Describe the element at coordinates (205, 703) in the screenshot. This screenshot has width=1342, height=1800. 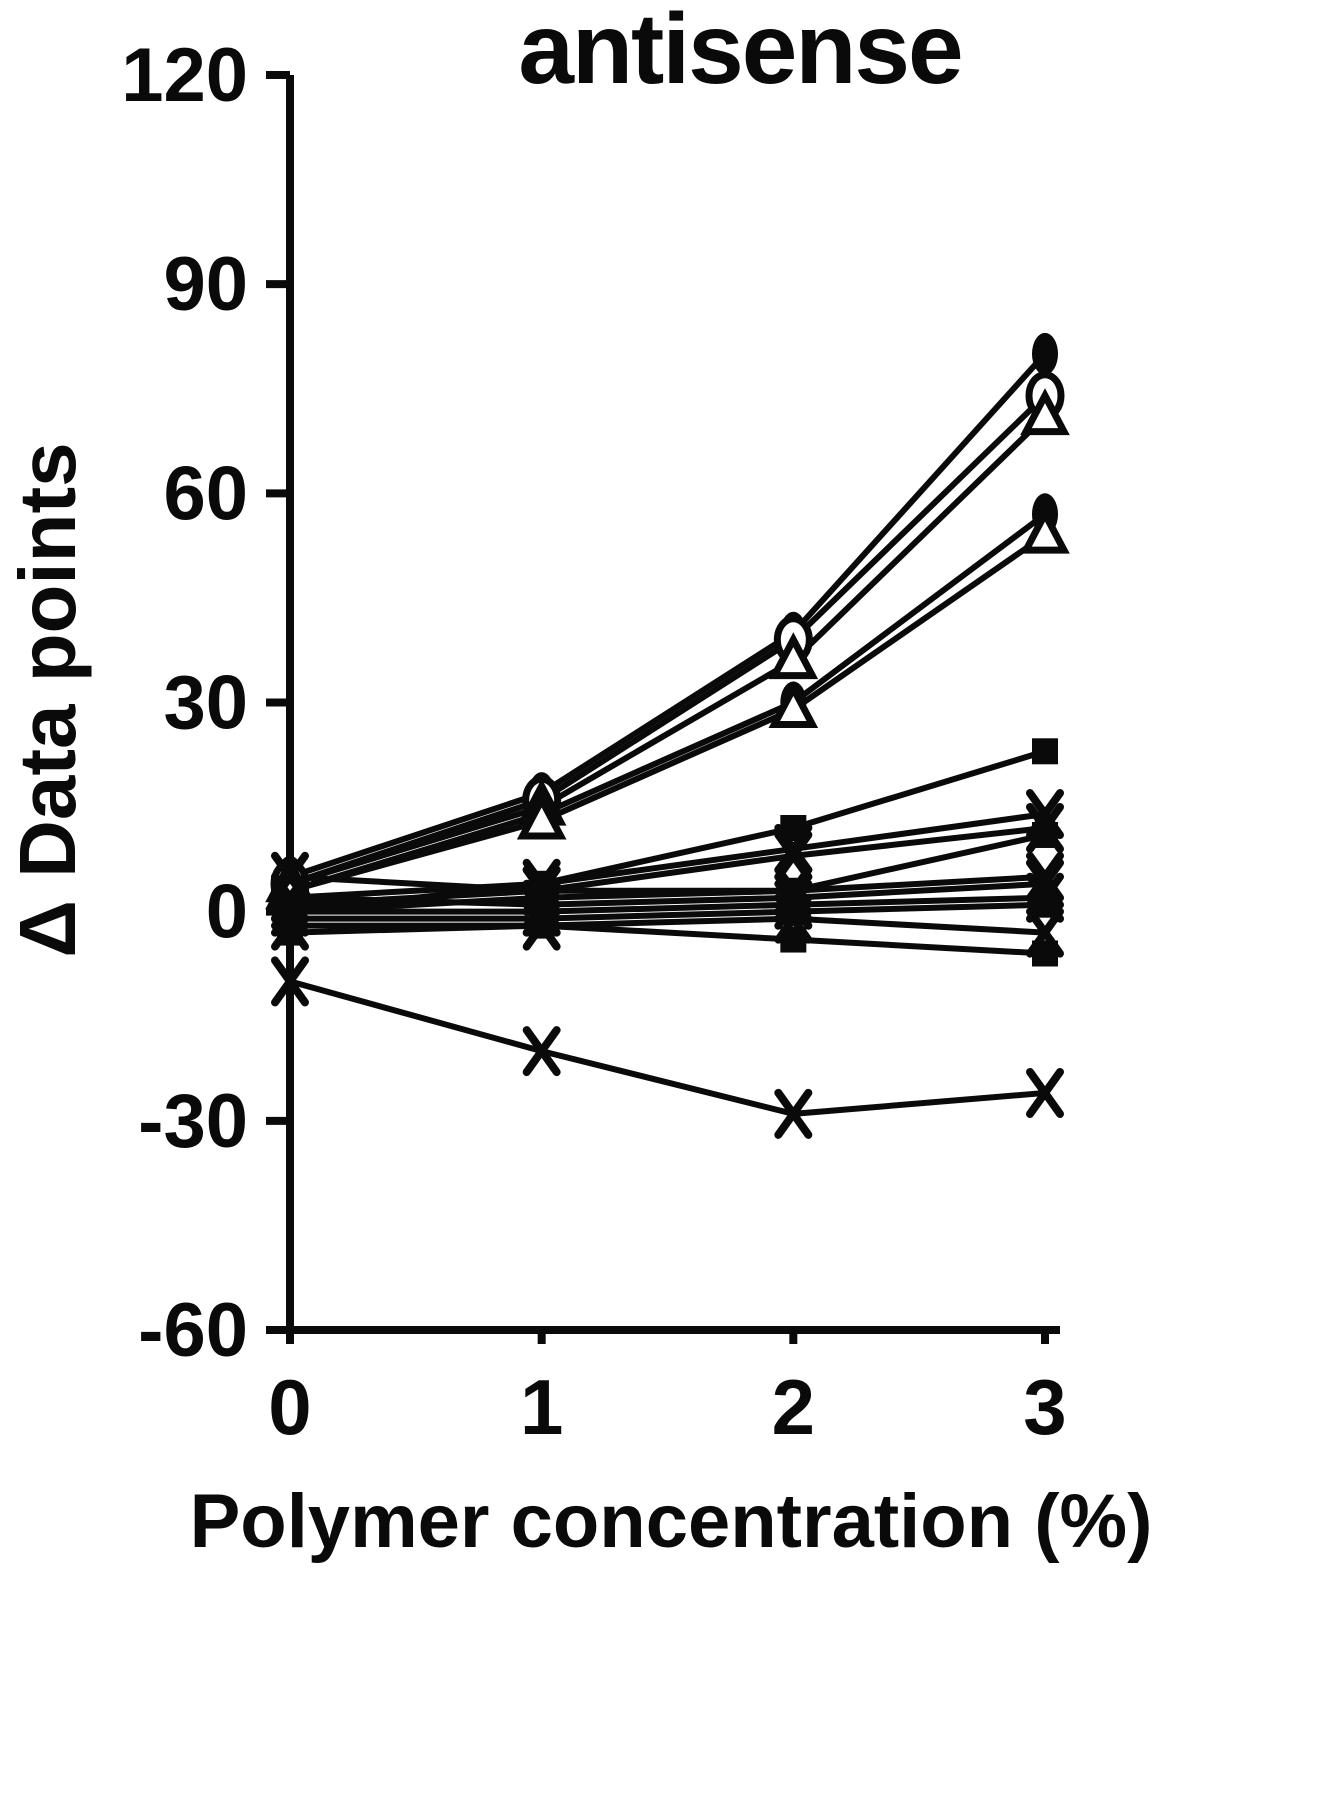
I see `y-tick-label: 30` at that location.